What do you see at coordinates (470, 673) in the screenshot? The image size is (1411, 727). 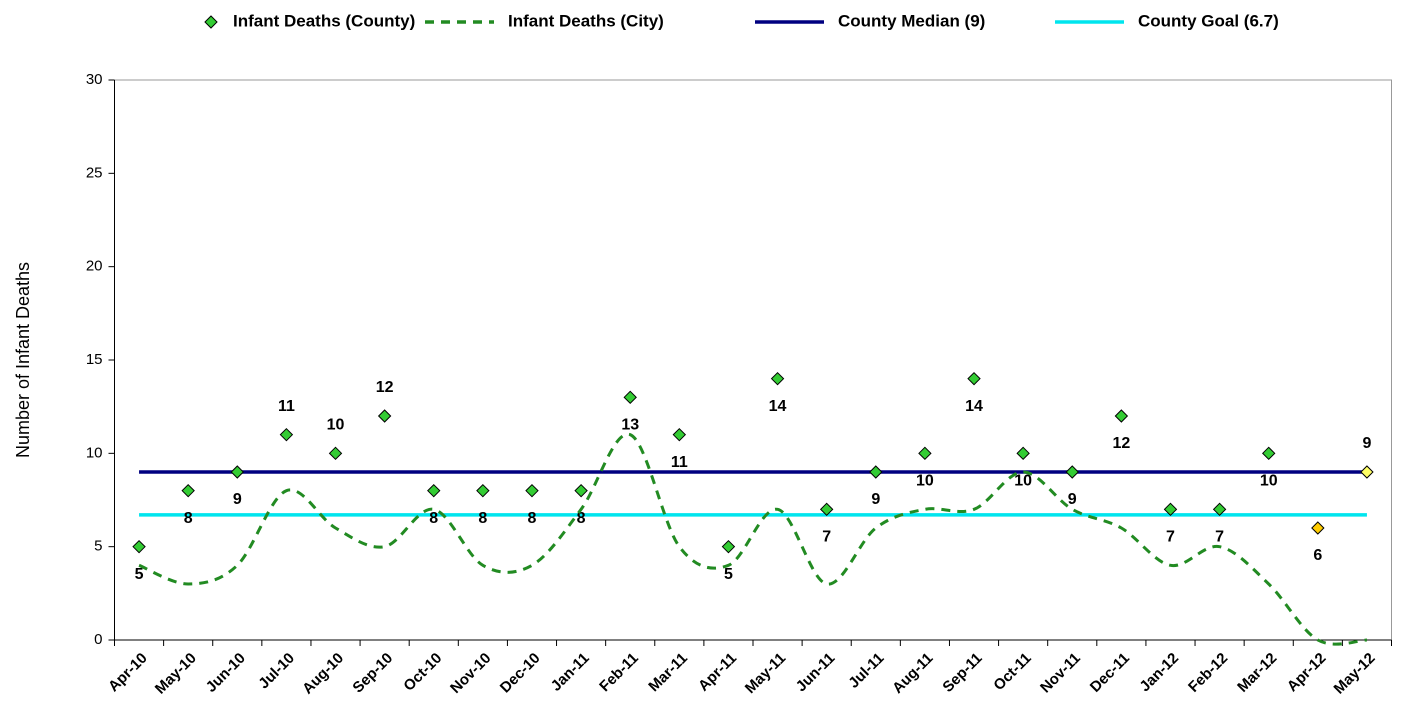 I see `x-tick-label: Nov-10` at bounding box center [470, 673].